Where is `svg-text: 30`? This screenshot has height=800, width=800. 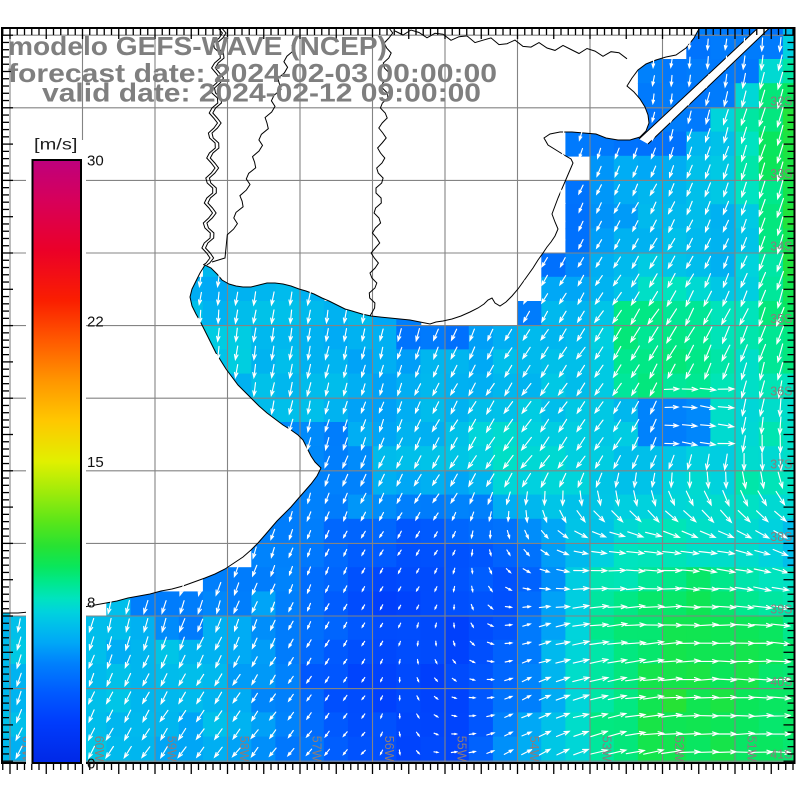 svg-text: 30 is located at coordinates (95, 161).